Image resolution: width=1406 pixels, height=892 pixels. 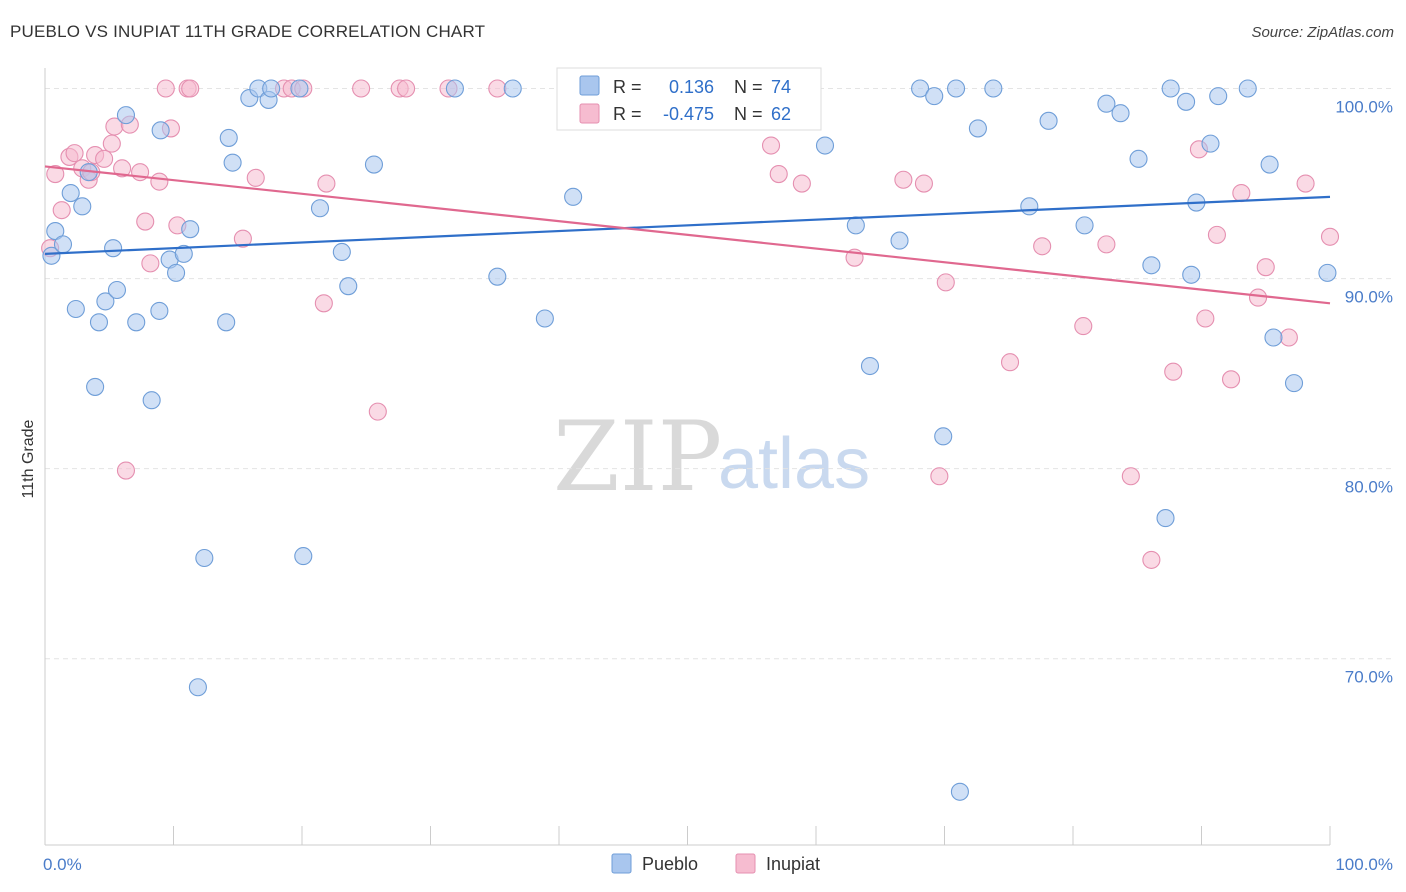 What do you see at coordinates (687, 225) in the screenshot?
I see `pueblo-trend-line` at bounding box center [687, 225].